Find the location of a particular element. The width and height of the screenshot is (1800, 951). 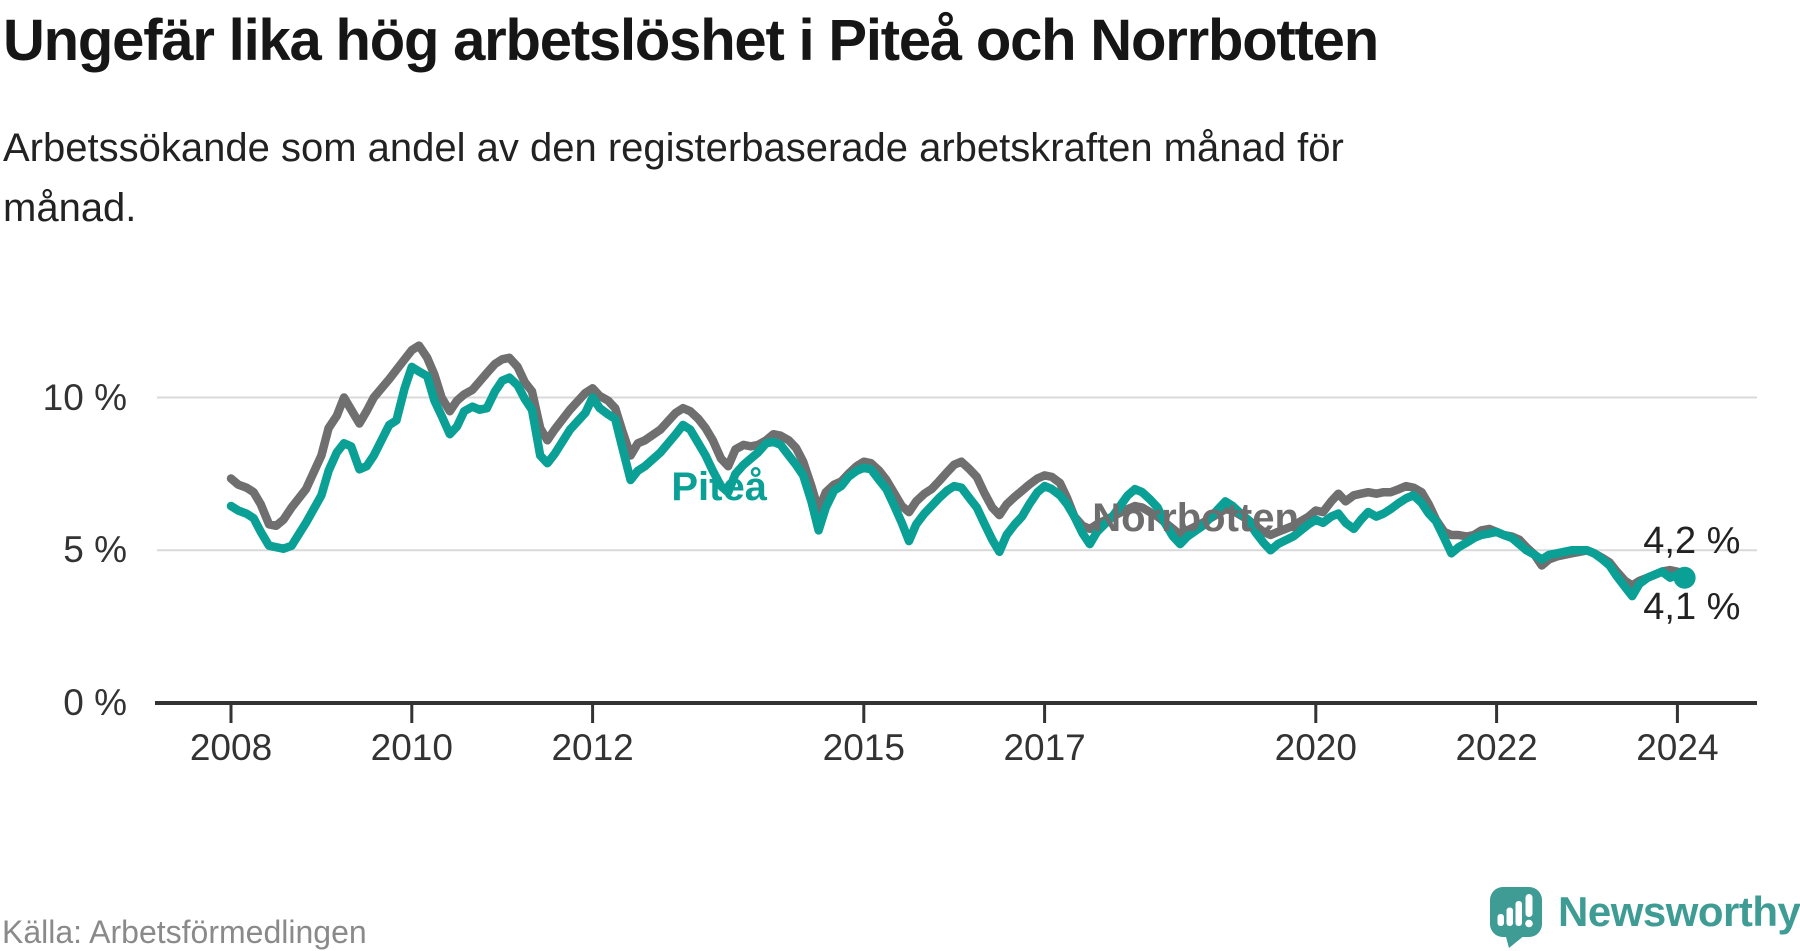

pitea-label: Piteå is located at coordinates (719, 487).